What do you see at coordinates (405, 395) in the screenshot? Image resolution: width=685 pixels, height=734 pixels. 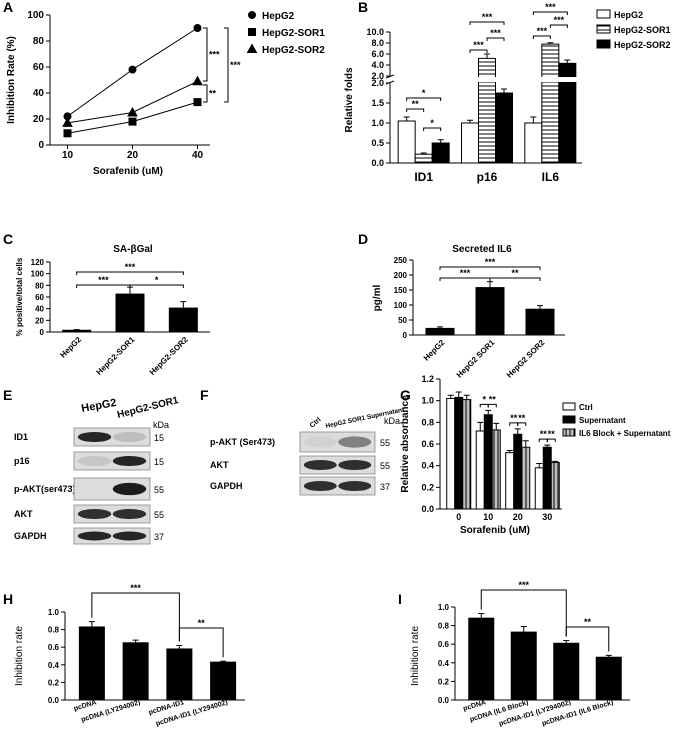 I see `panel-letter: G` at bounding box center [405, 395].